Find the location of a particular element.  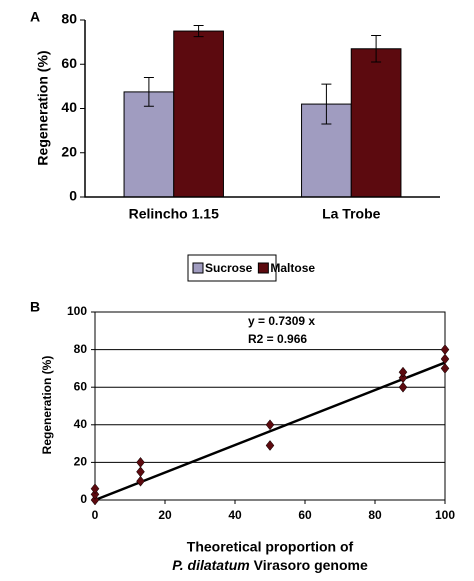

legend-label: Sucrose is located at coordinates (229, 268).